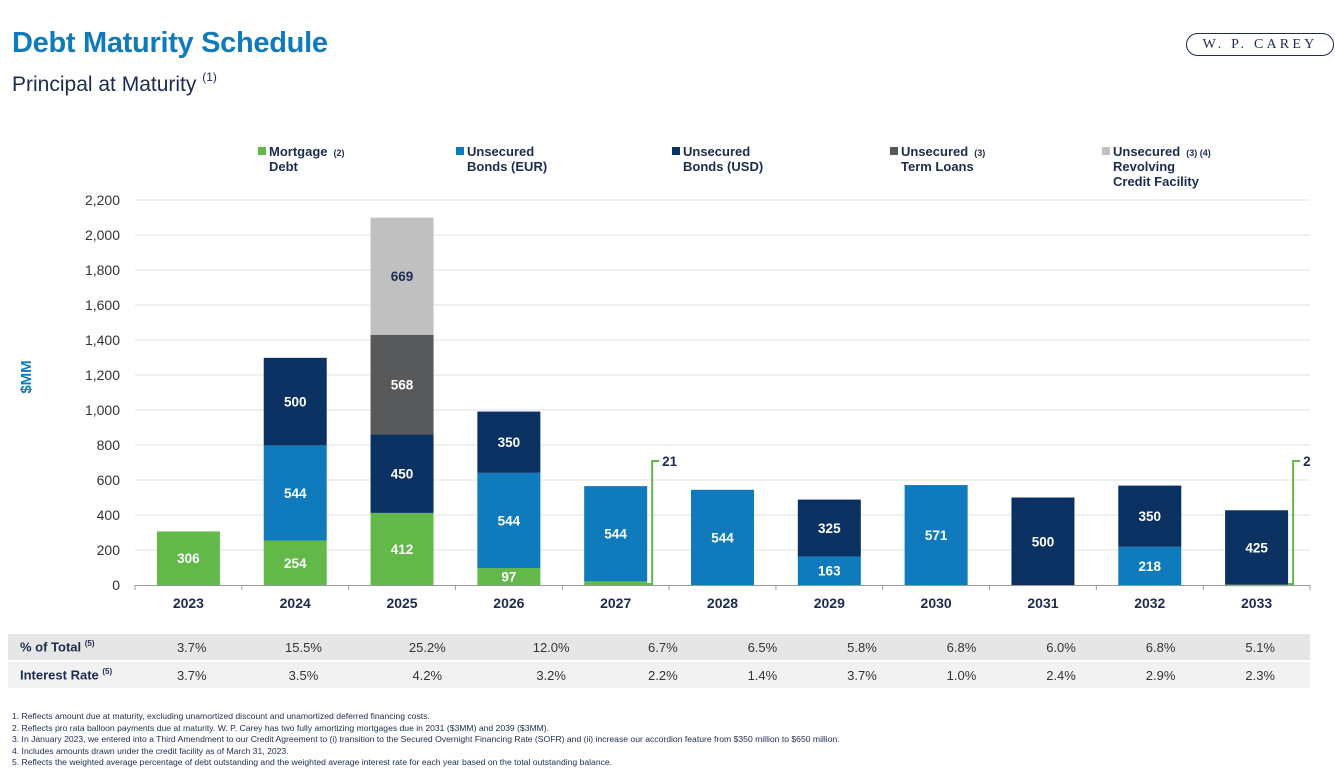 The width and height of the screenshot is (1335, 779). What do you see at coordinates (551, 675) in the screenshot?
I see `table-cell: 3.2%` at bounding box center [551, 675].